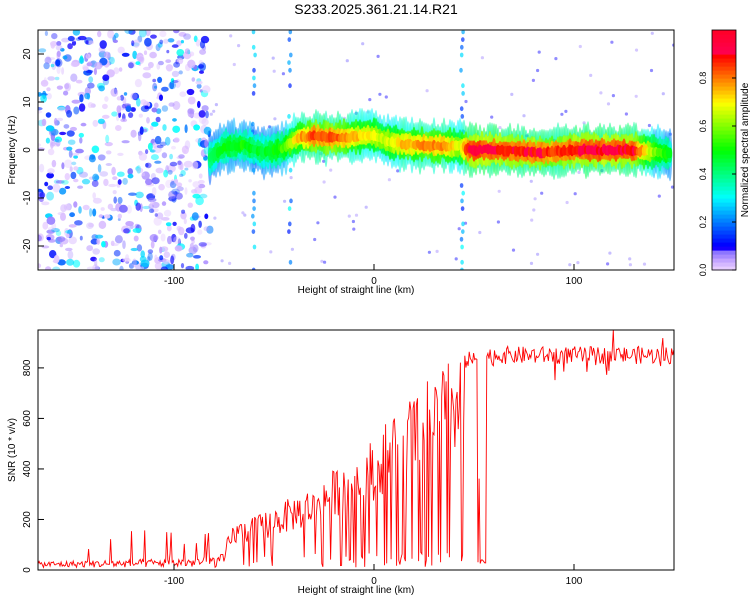  Describe the element at coordinates (724, 150) in the screenshot. I see `colorbar-frame` at that location.